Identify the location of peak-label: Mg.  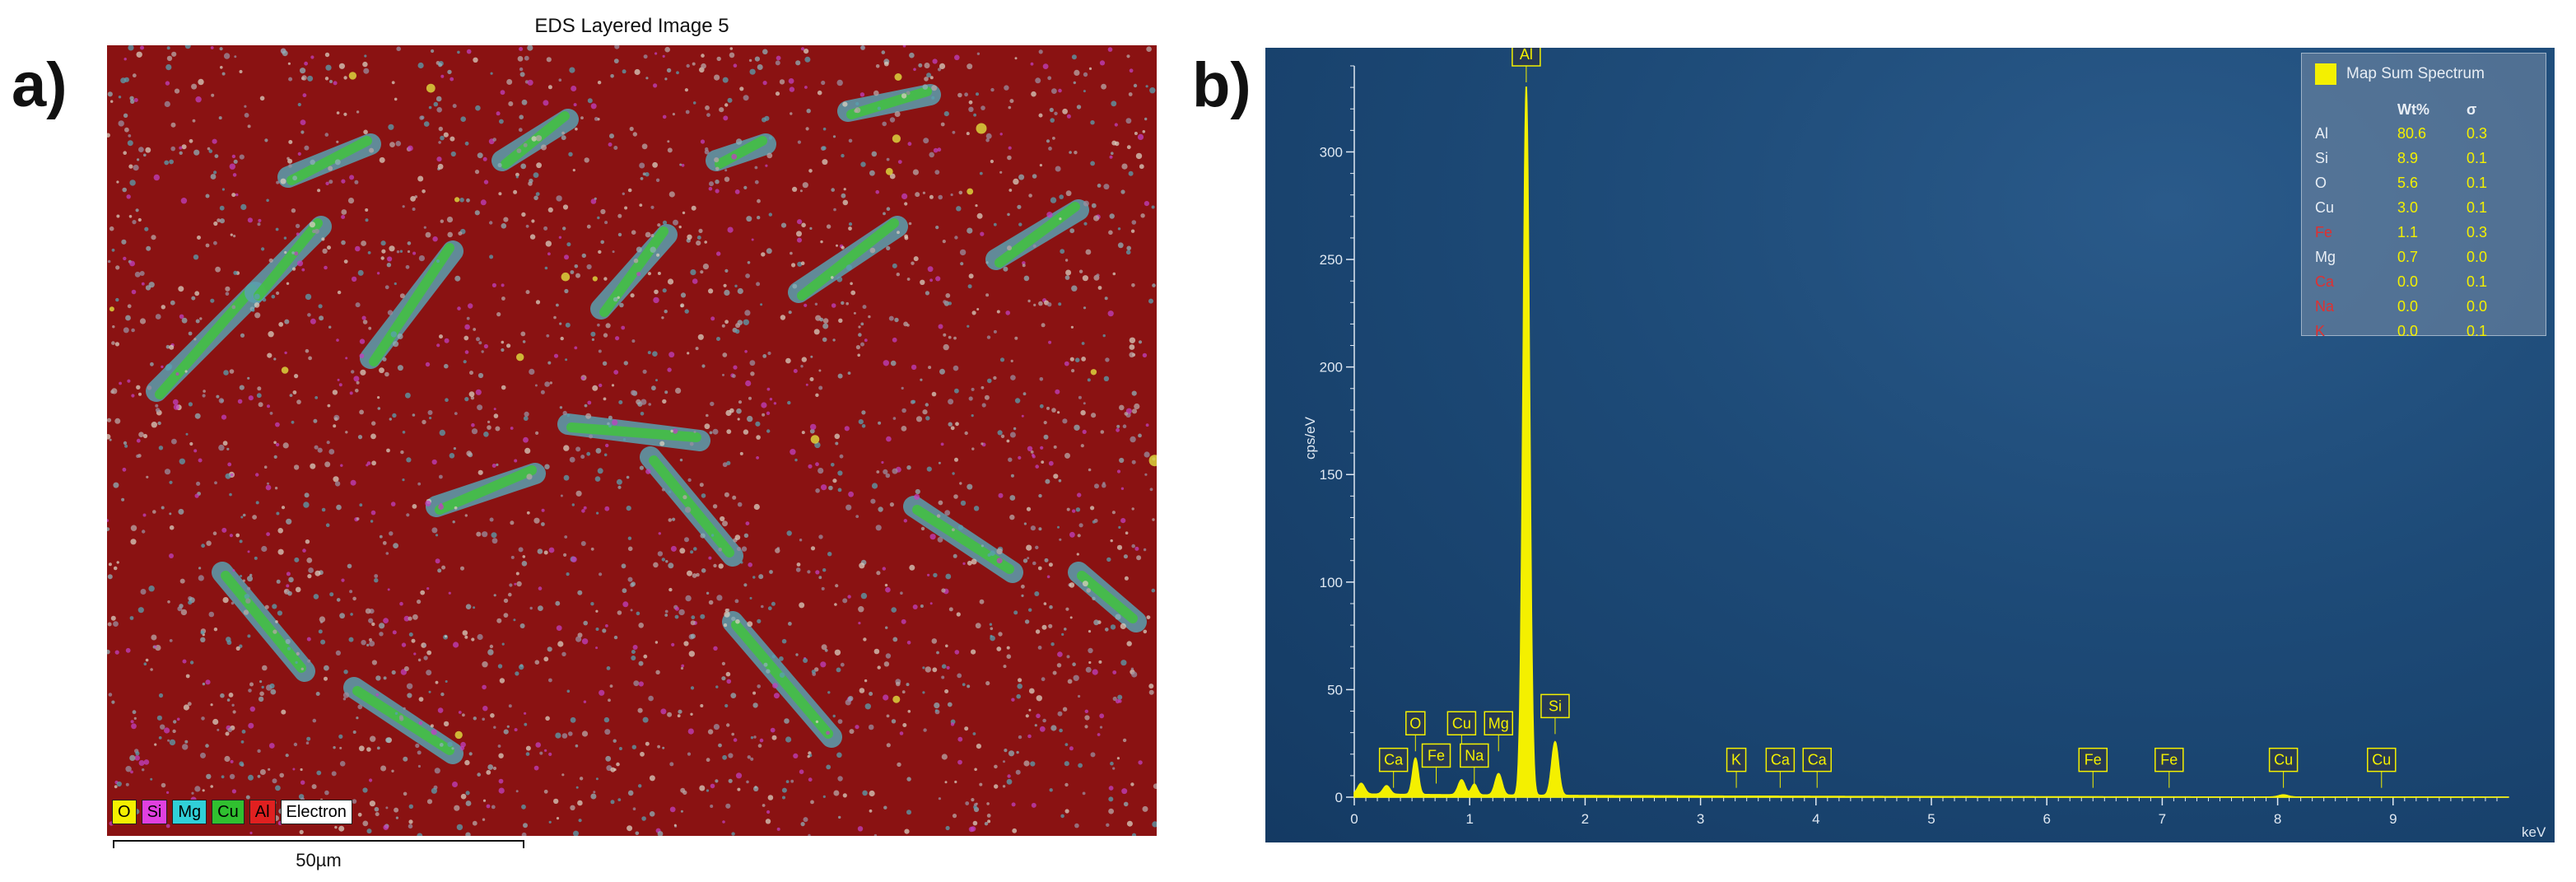
(1498, 731).